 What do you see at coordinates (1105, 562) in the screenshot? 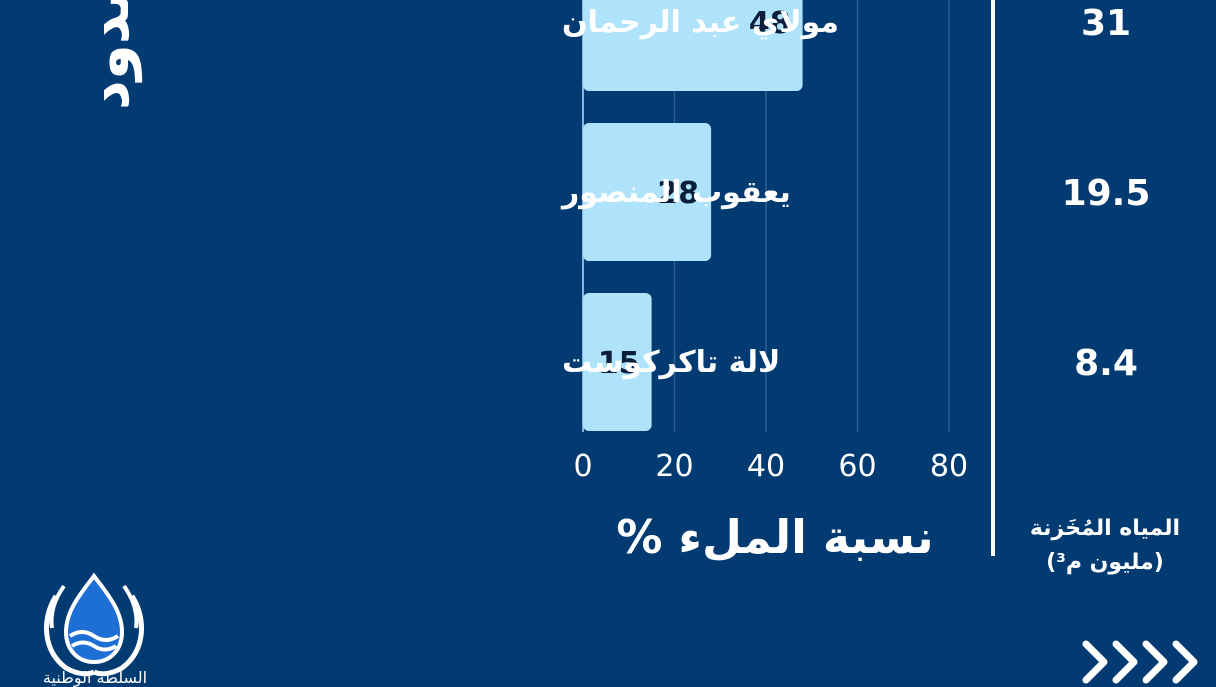
I see `stored-water-title-line2: (مليون م³)` at bounding box center [1105, 562].